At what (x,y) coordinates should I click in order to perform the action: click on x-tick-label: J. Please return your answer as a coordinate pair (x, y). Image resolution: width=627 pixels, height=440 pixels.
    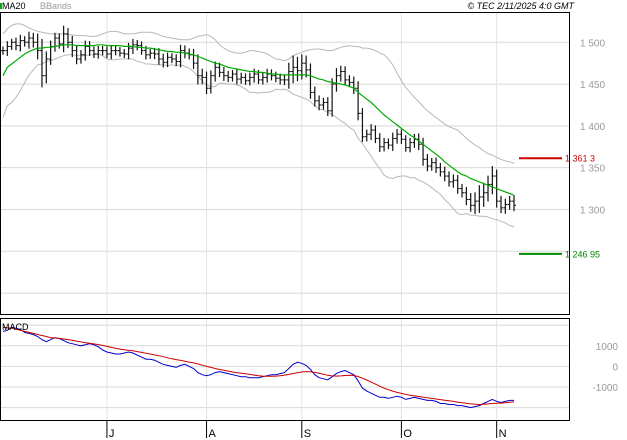
    Looking at the image, I should click on (112, 434).